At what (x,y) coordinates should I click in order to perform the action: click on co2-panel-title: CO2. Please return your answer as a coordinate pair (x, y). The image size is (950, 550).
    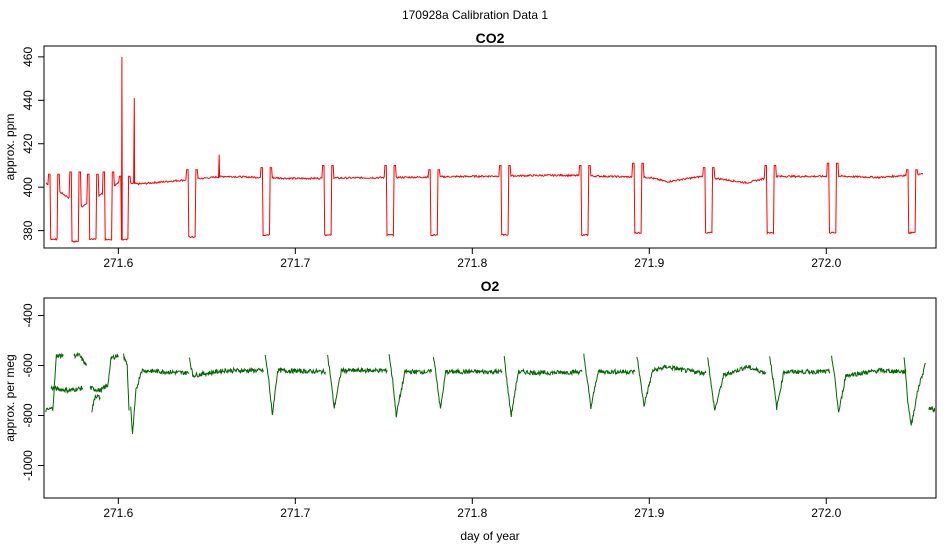
    Looking at the image, I should click on (490, 38).